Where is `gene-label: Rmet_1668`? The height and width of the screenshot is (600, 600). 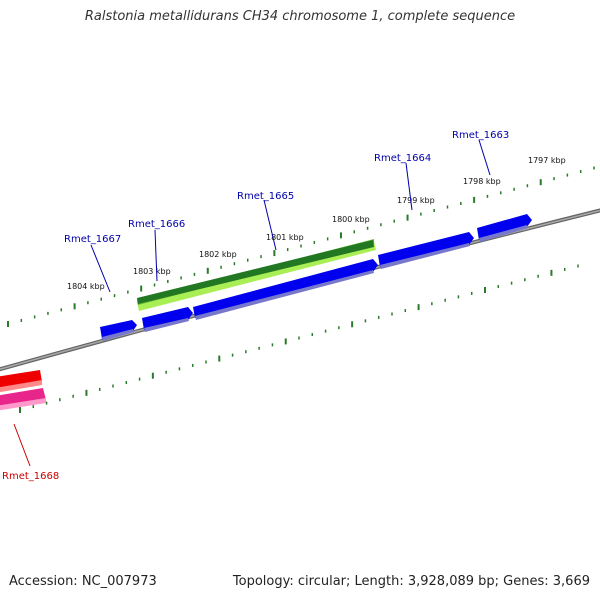
gene-label: Rmet_1668 is located at coordinates (30, 476).